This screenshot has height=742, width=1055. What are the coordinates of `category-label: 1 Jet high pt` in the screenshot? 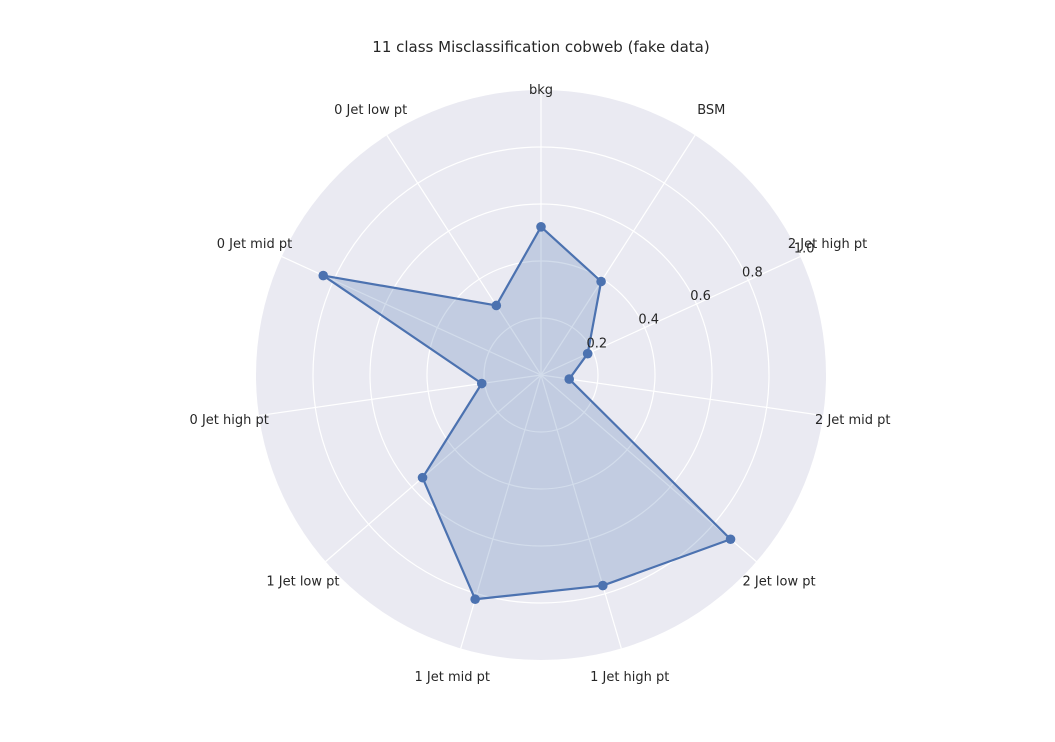 It's located at (629, 677).